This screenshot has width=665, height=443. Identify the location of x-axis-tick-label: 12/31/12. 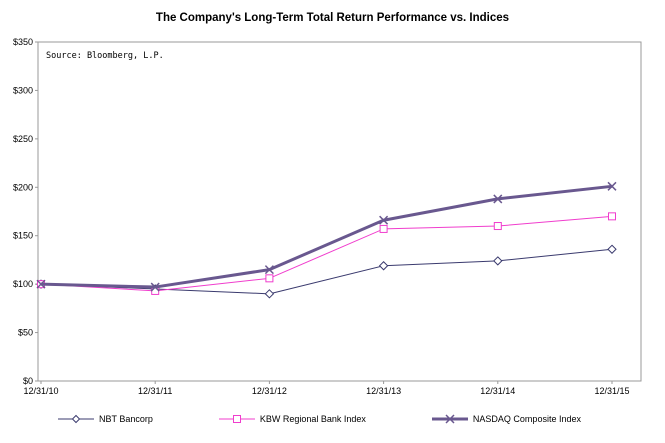
(269, 391).